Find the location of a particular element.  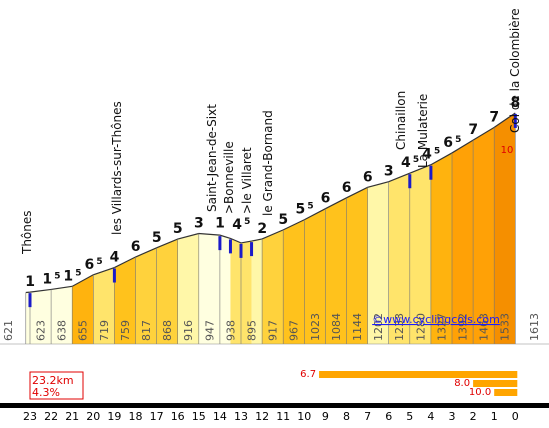

elevation-label: 1533 is located at coordinates (505, 327).